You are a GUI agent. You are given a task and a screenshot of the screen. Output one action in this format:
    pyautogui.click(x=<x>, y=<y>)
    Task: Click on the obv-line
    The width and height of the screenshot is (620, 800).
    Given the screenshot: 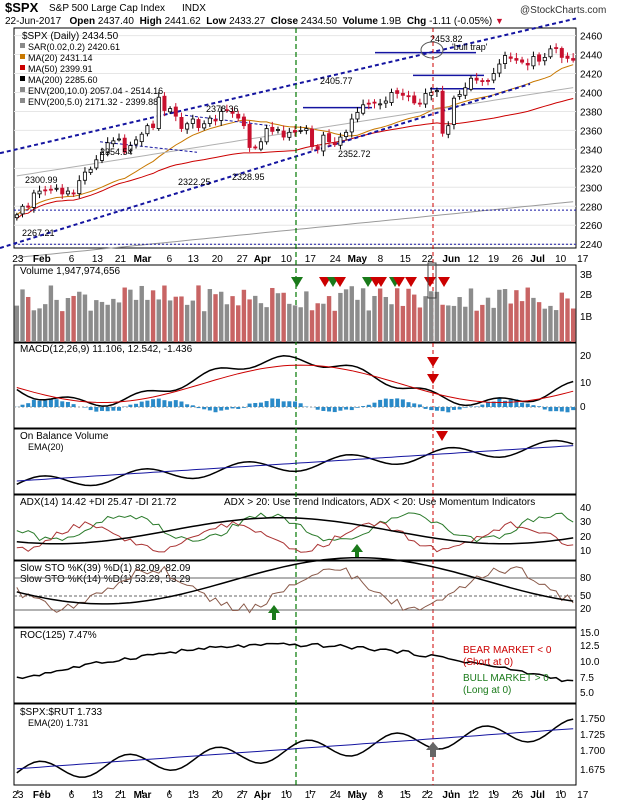 What is the action you would take?
    pyautogui.click(x=295, y=463)
    